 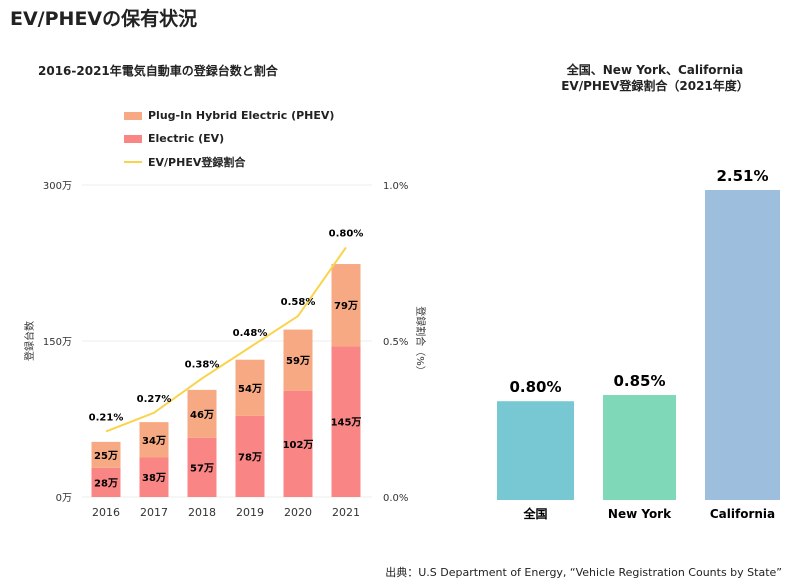 I want to click on ratio-line-swatch, so click(x=133, y=161).